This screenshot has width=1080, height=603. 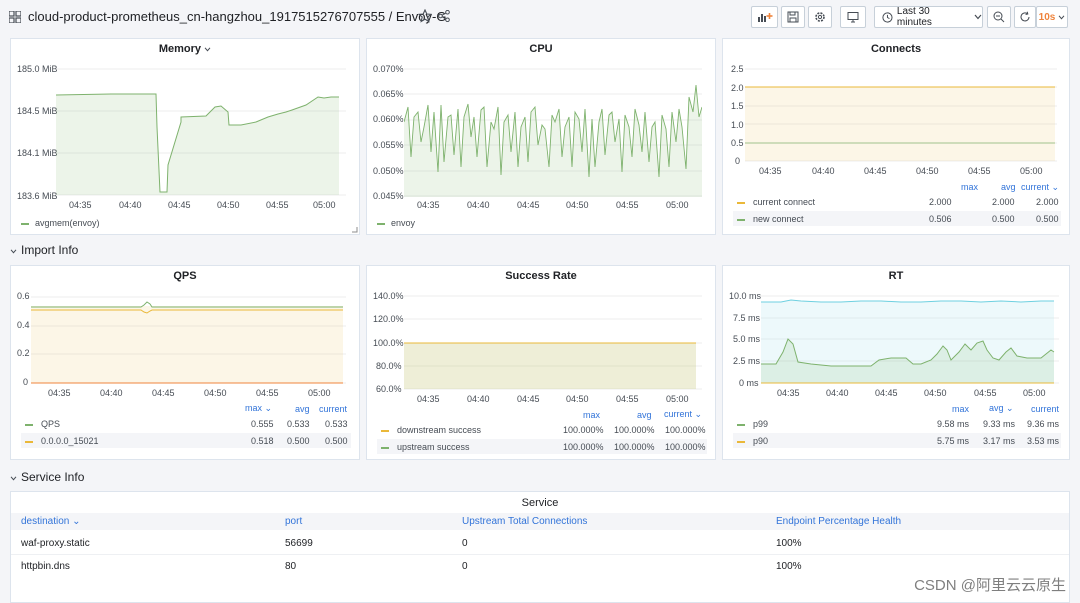 I want to click on rt-graph, so click(x=910, y=339).